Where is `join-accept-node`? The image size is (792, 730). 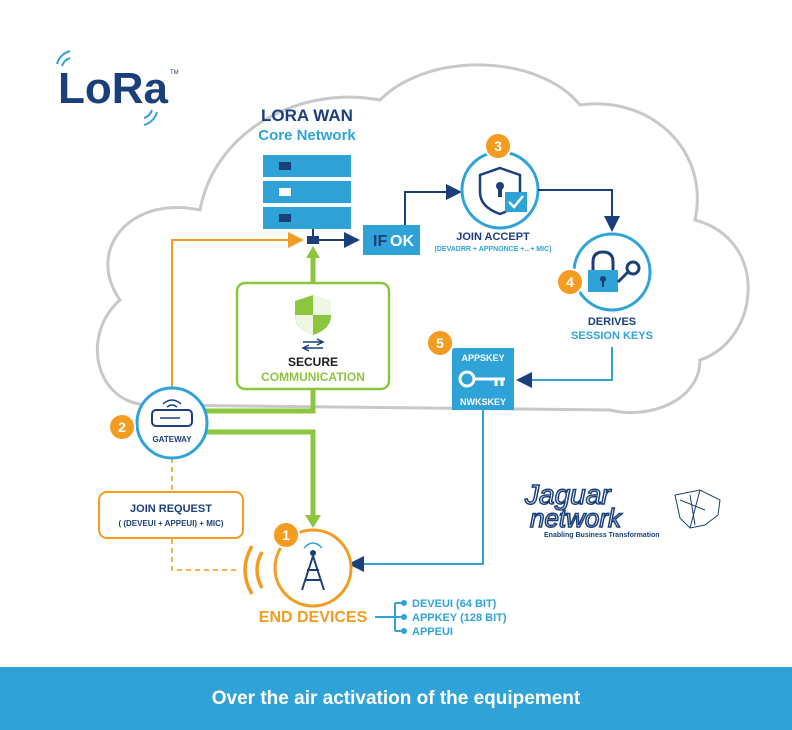
join-accept-node is located at coordinates (500, 190).